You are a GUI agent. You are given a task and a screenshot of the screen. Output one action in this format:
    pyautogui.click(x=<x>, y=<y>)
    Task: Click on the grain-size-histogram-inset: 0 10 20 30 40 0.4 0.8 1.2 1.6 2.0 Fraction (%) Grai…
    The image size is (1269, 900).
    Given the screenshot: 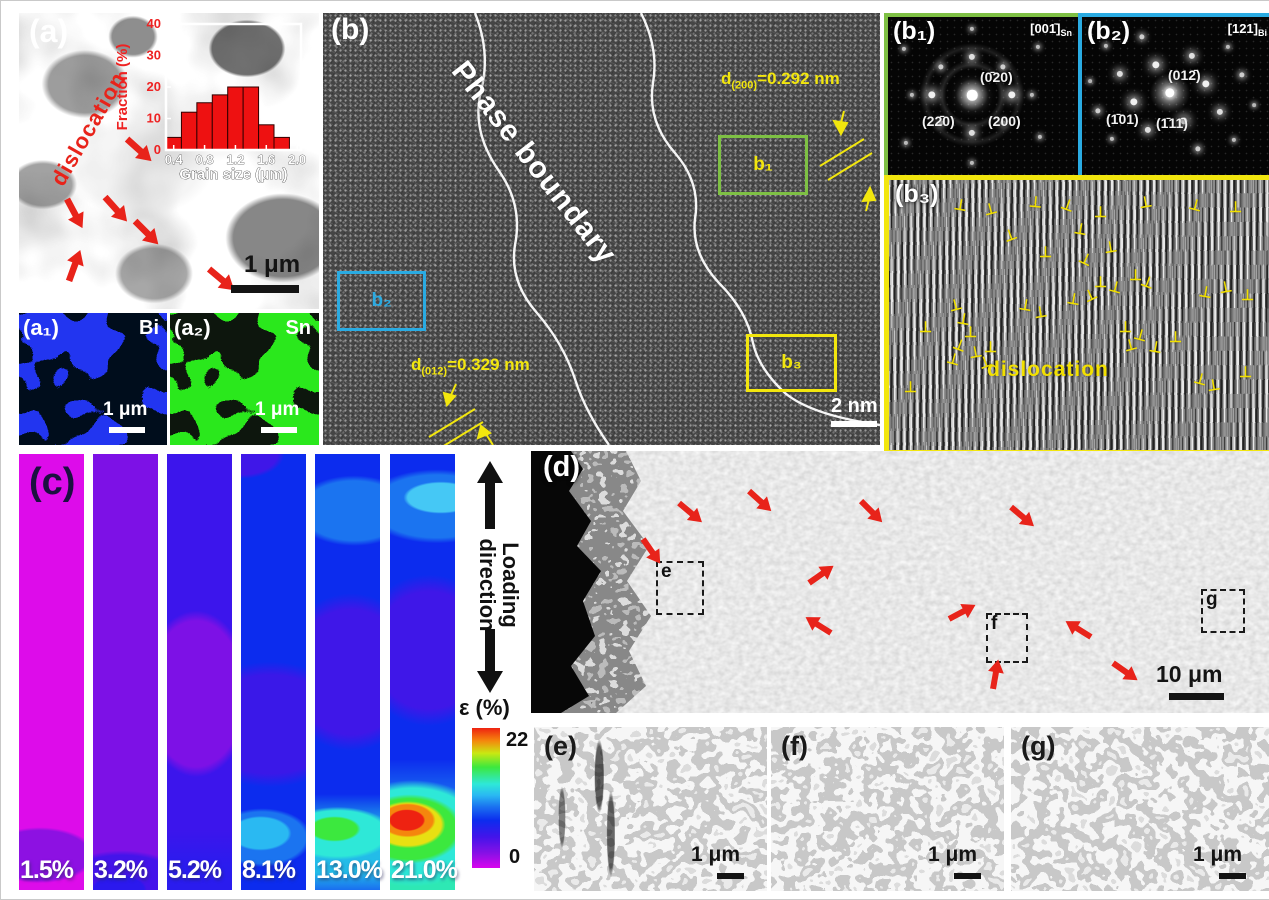 What is the action you would take?
    pyautogui.click(x=213, y=100)
    